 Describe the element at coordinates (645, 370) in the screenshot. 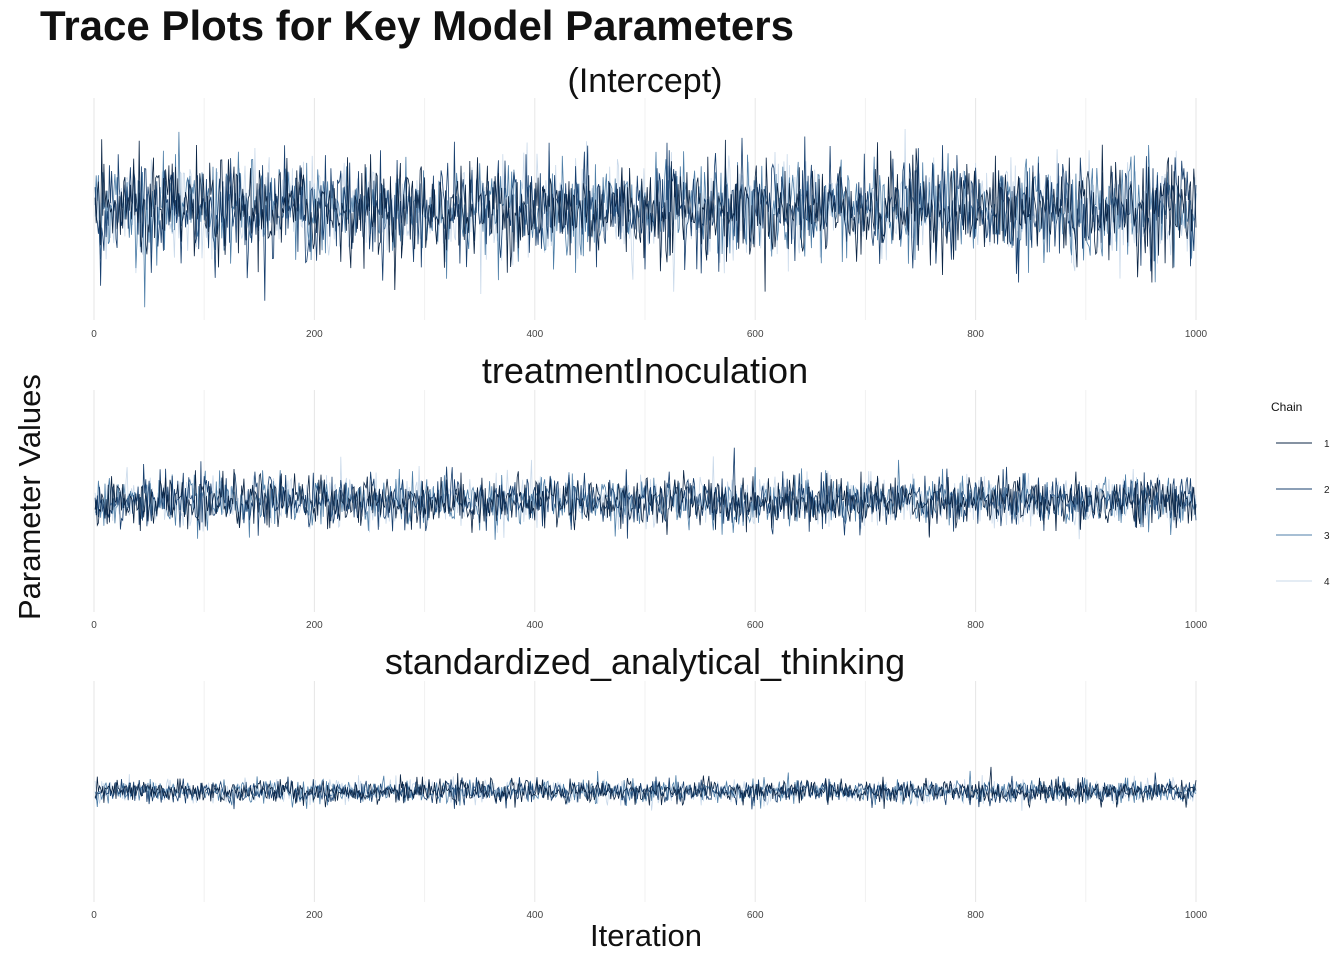

I see `panel-title: treatmentInoculation` at that location.